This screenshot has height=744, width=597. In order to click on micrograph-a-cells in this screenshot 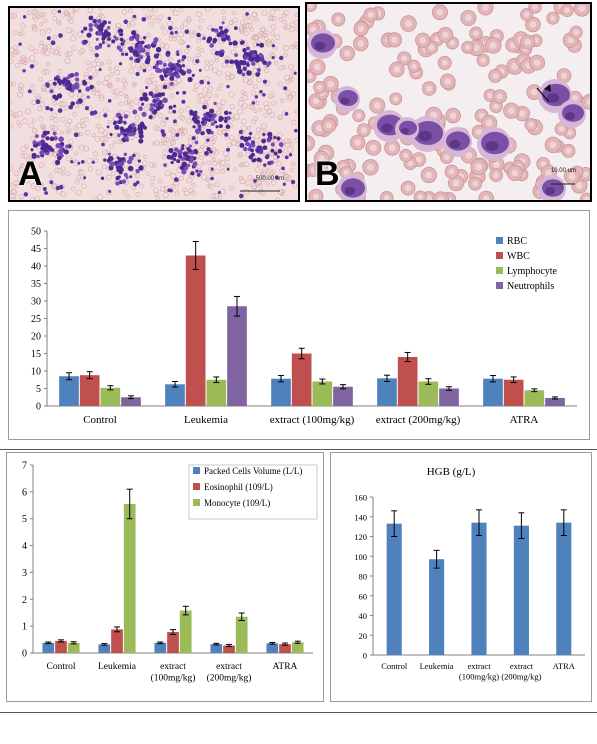, I will do `click(154, 104)`.